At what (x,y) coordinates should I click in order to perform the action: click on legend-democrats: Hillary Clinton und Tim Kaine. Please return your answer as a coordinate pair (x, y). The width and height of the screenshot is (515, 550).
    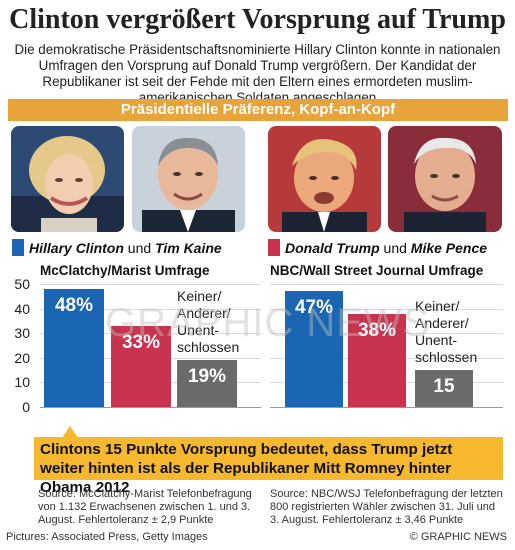
    Looking at the image, I should click on (117, 248).